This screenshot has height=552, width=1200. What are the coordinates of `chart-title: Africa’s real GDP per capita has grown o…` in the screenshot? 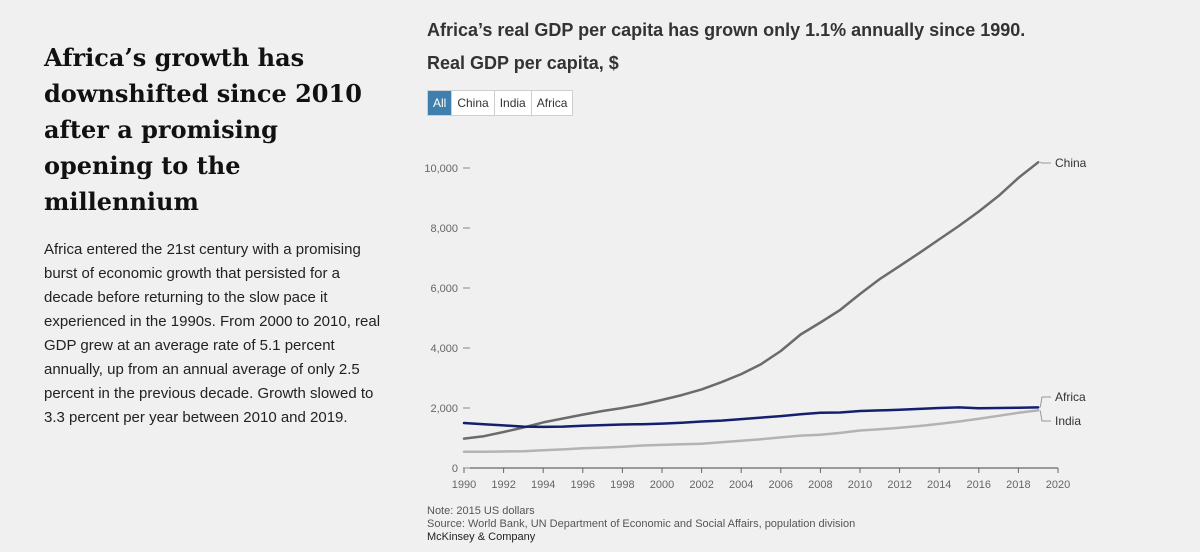 It's located at (726, 30).